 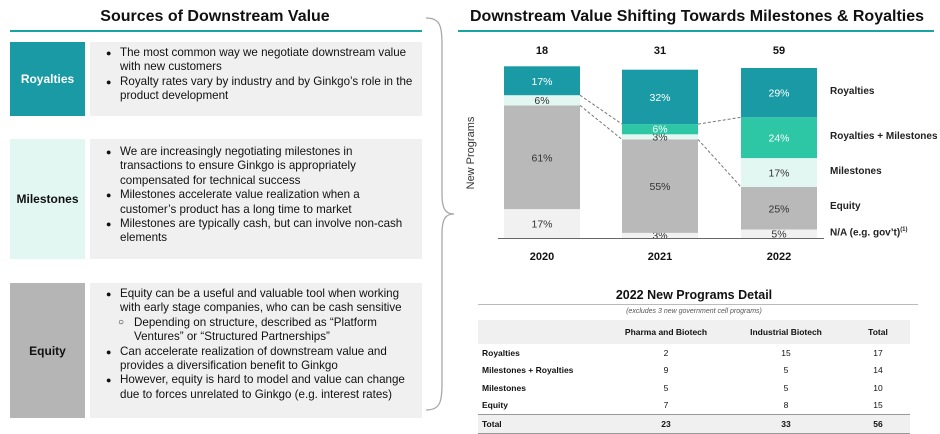 I want to click on category-label: 2022, so click(x=779, y=257).